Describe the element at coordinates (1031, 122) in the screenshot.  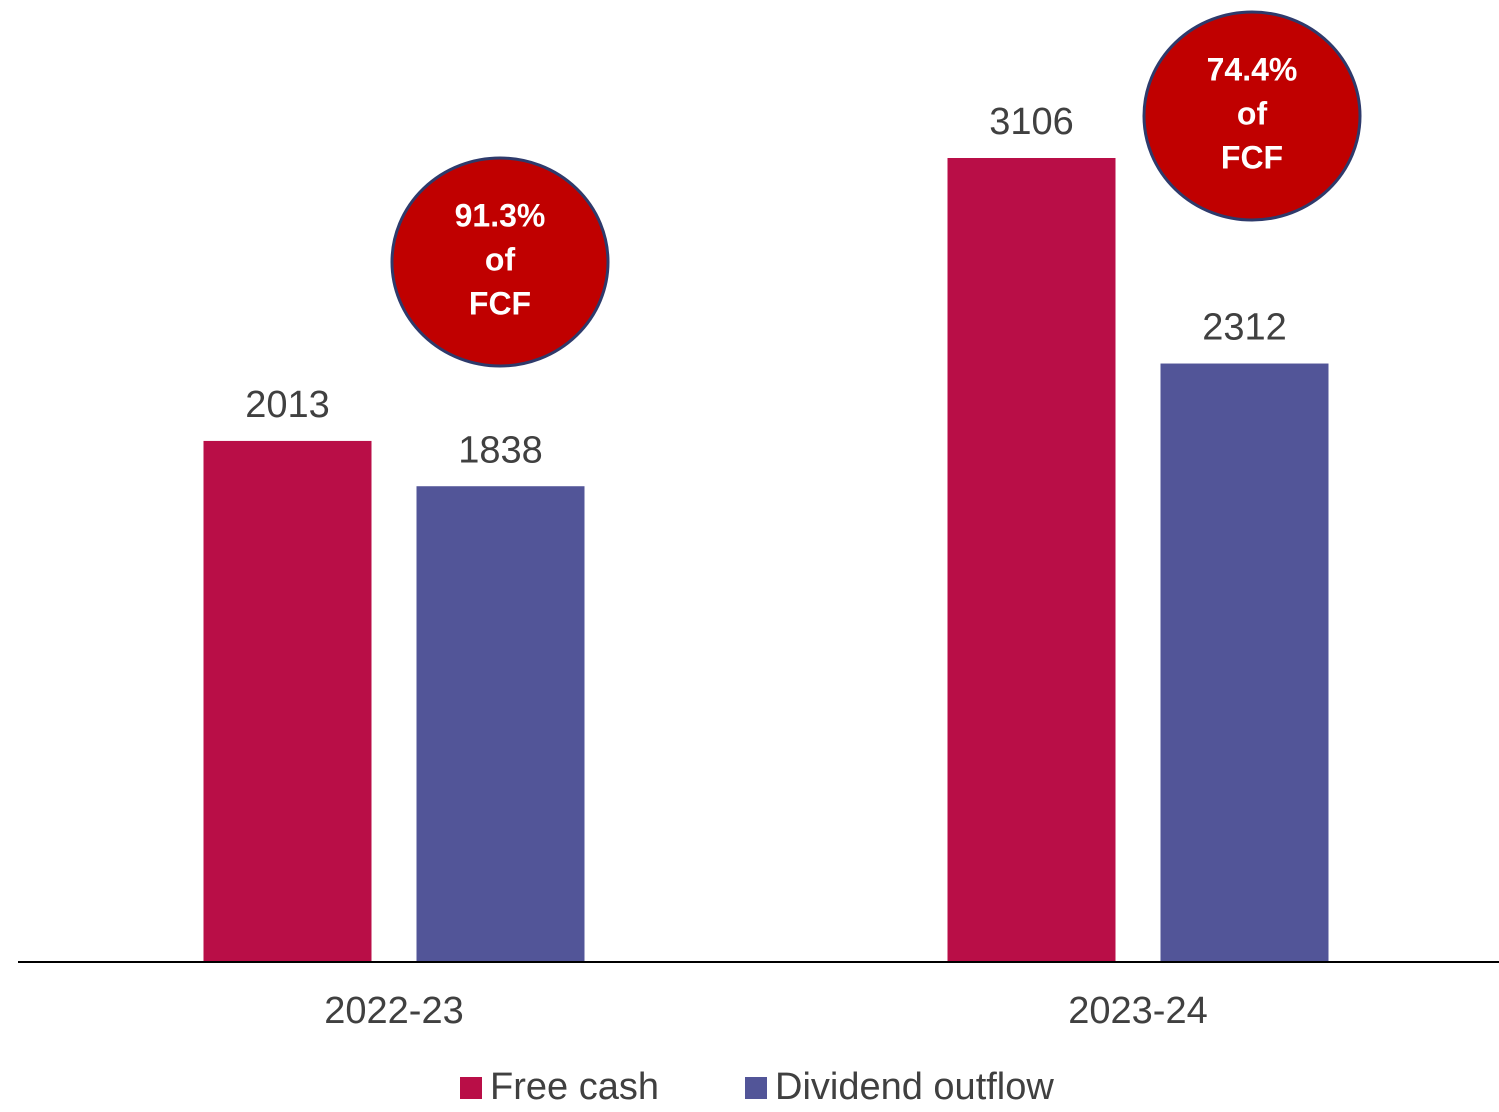
I see `data-label: 3106` at that location.